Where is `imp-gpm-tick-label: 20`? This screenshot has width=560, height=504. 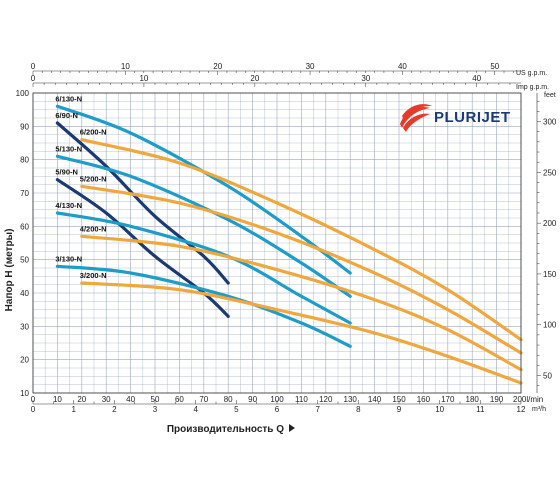 imp-gpm-tick-label: 20 is located at coordinates (254, 78).